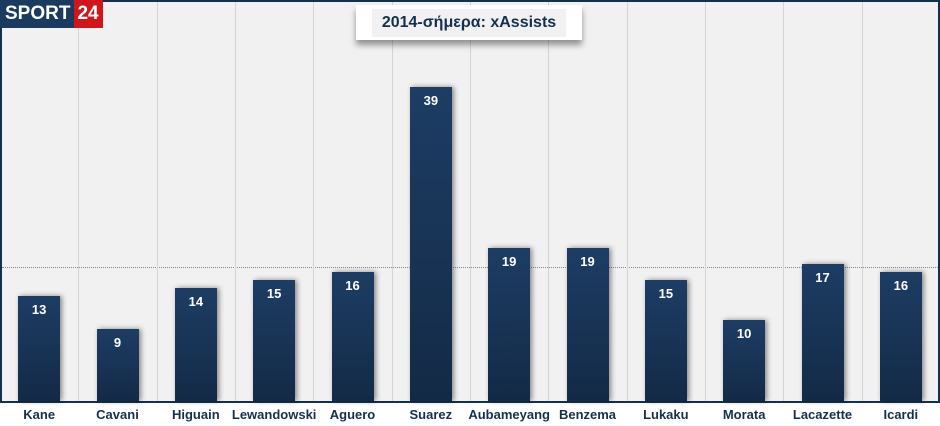 Image resolution: width=940 pixels, height=426 pixels. I want to click on bar-suarez: 39, so click(430, 244).